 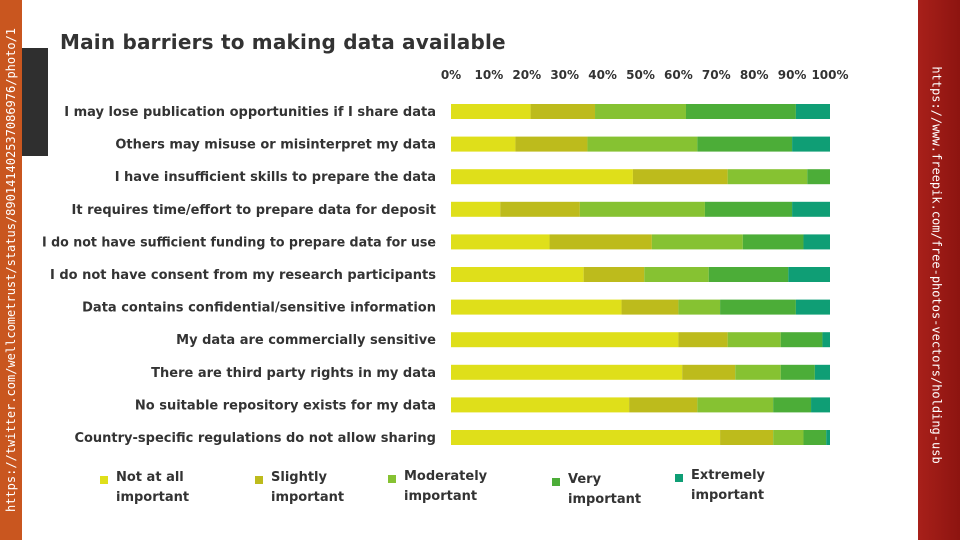 What do you see at coordinates (829, 75) in the screenshot?
I see `x-tick-label: 100%` at bounding box center [829, 75].